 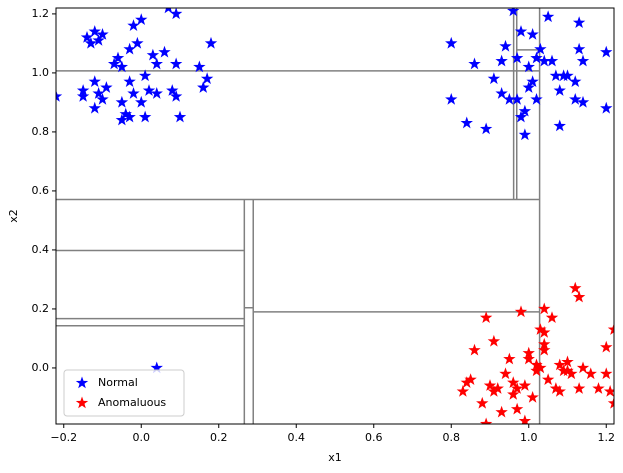 I want to click on y-tick-label: 0.4, so click(x=41, y=249).